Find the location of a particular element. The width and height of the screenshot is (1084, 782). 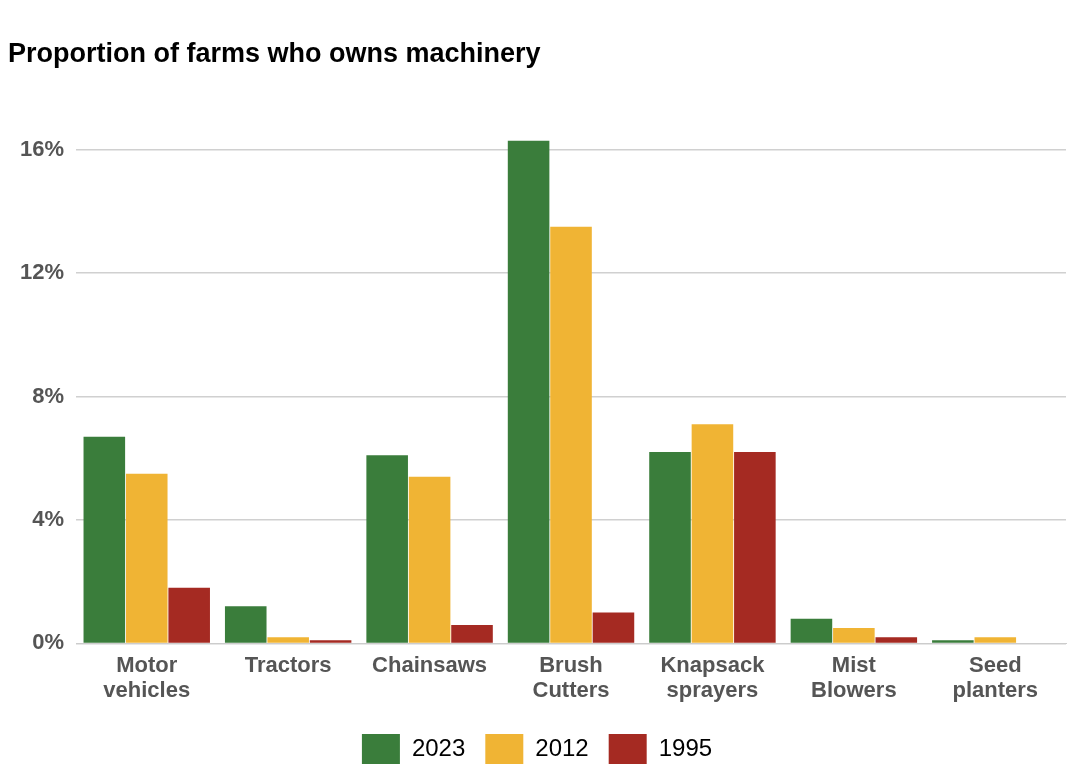

y-tick-label: 12% is located at coordinates (42, 272).